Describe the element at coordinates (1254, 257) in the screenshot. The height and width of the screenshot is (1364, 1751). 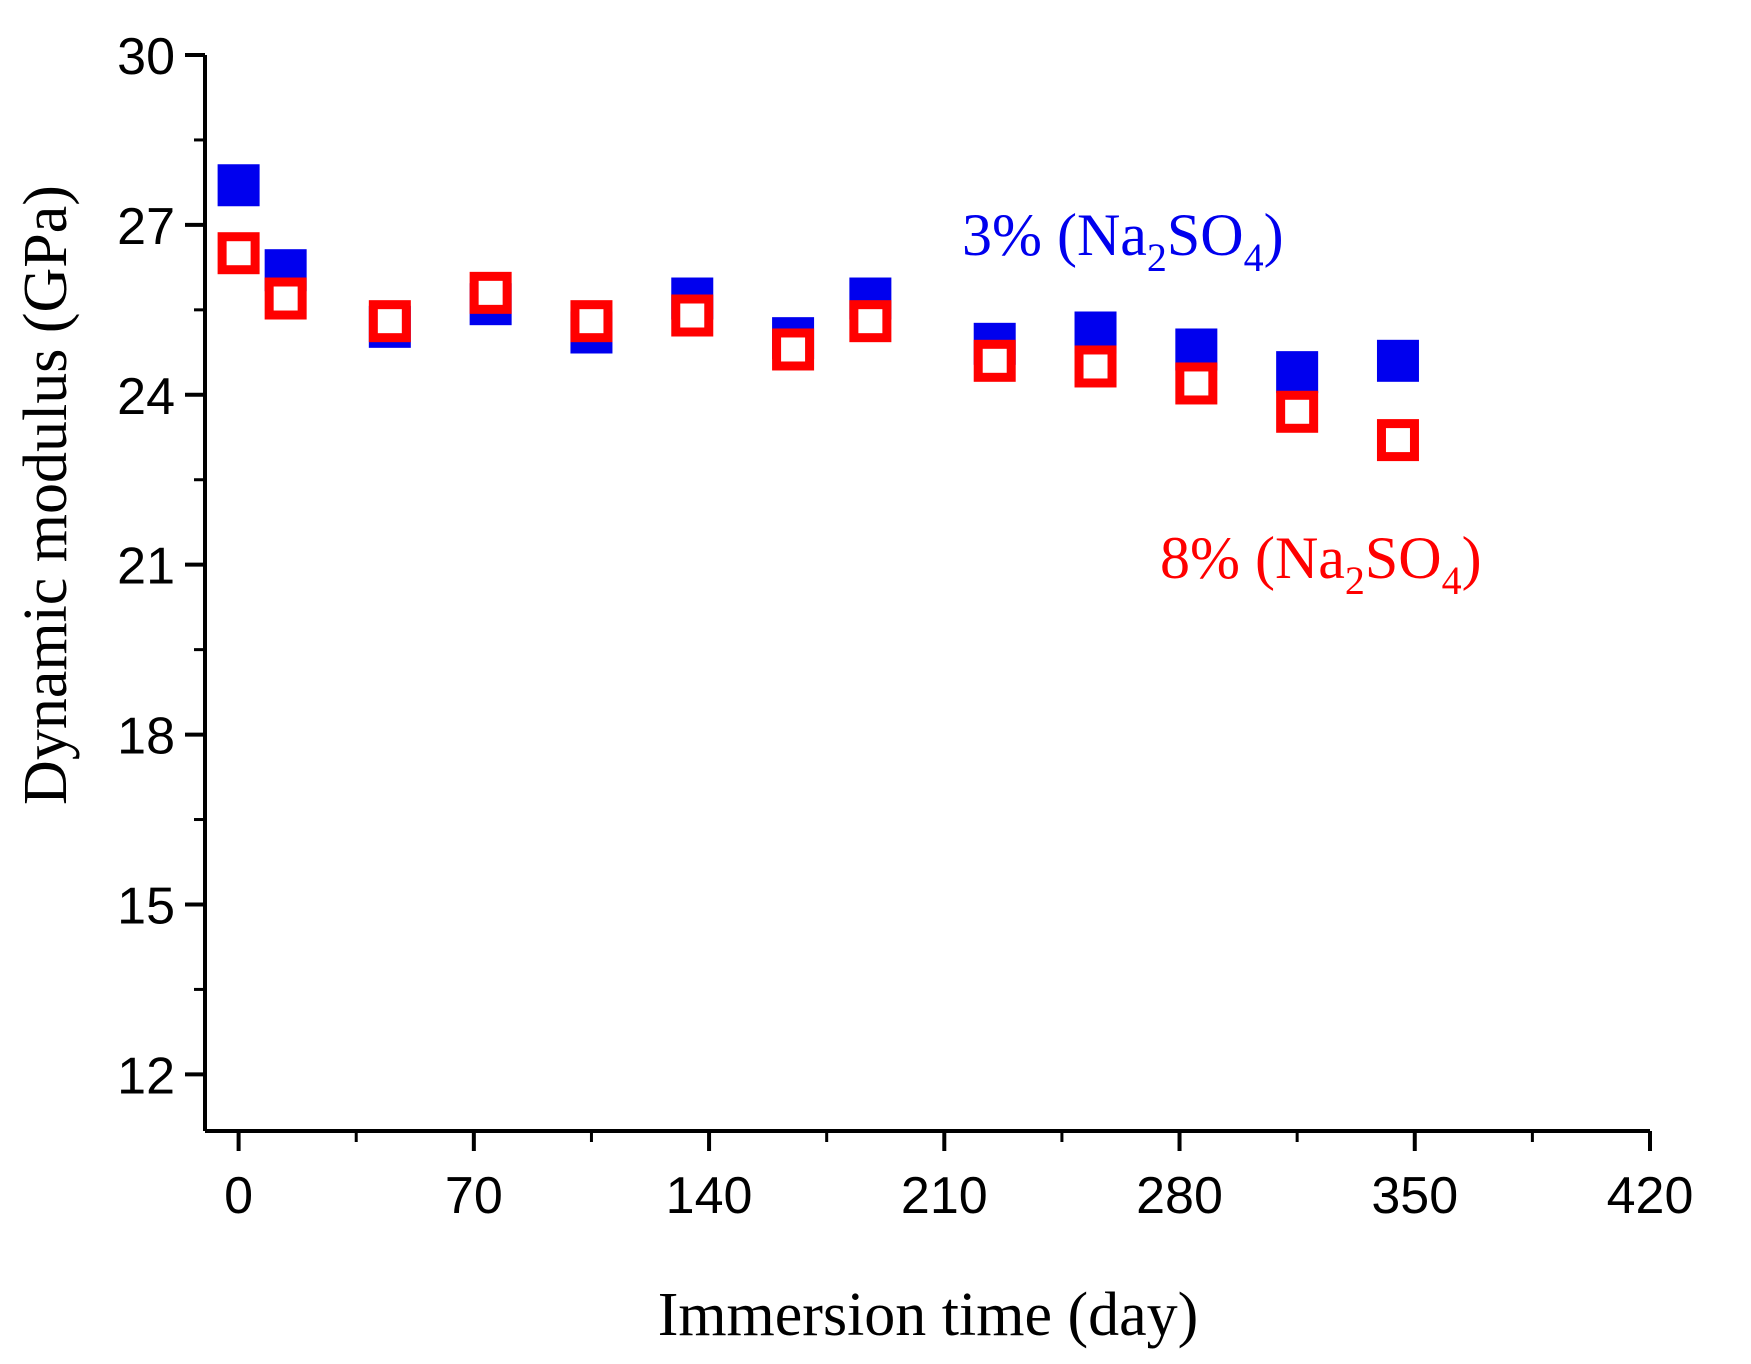
I see `legend-3pct-sub2: 4` at that location.